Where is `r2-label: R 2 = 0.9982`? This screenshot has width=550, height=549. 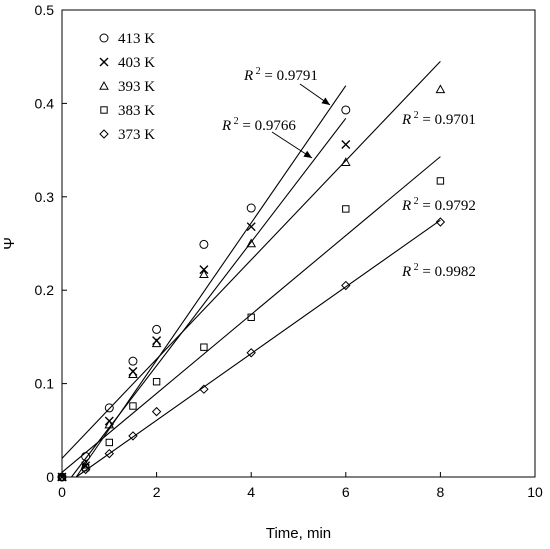
r2-label: R 2 = 0.9982 is located at coordinates (438, 271).